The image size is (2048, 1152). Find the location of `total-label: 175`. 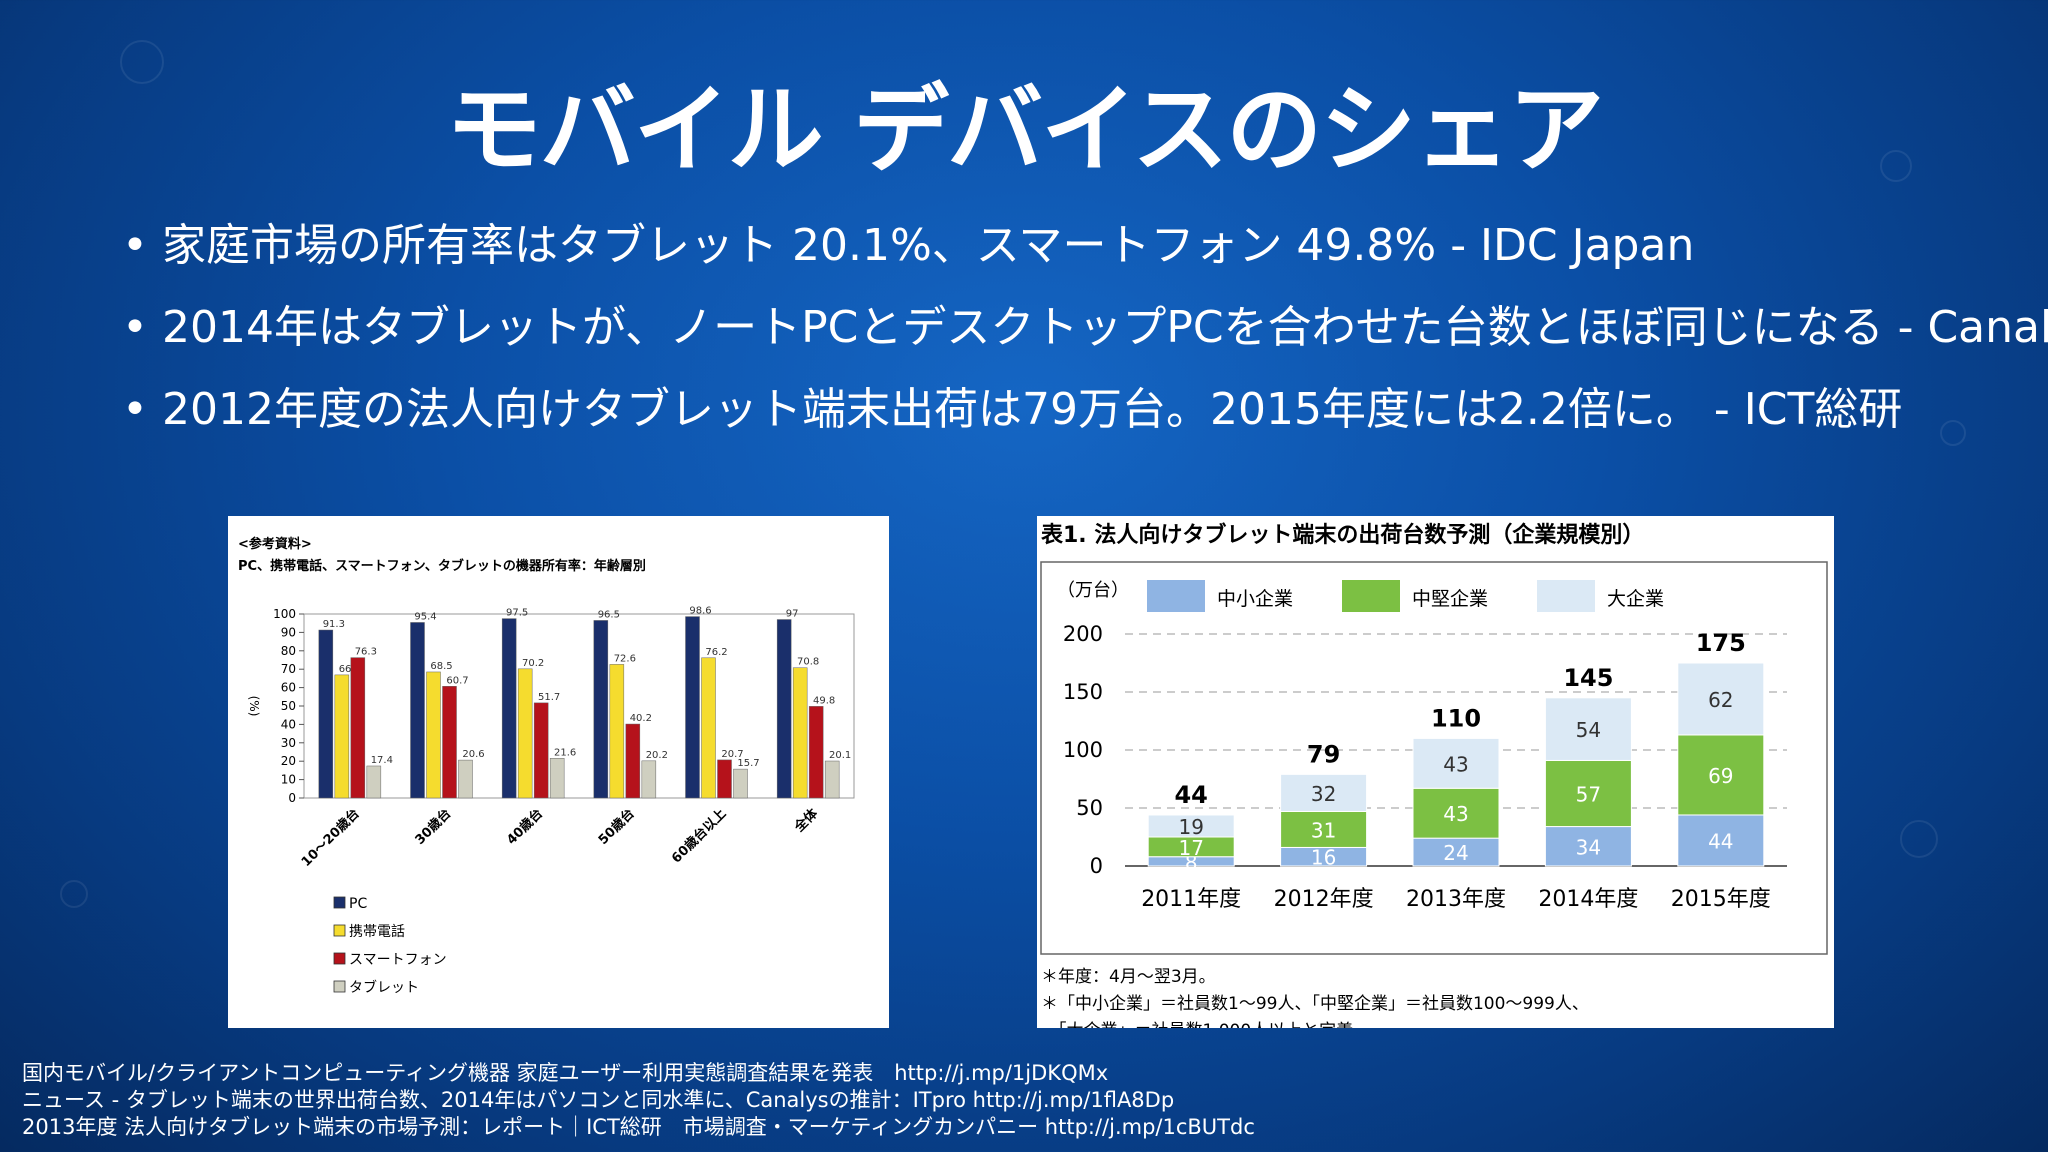

total-label: 175 is located at coordinates (1721, 643).